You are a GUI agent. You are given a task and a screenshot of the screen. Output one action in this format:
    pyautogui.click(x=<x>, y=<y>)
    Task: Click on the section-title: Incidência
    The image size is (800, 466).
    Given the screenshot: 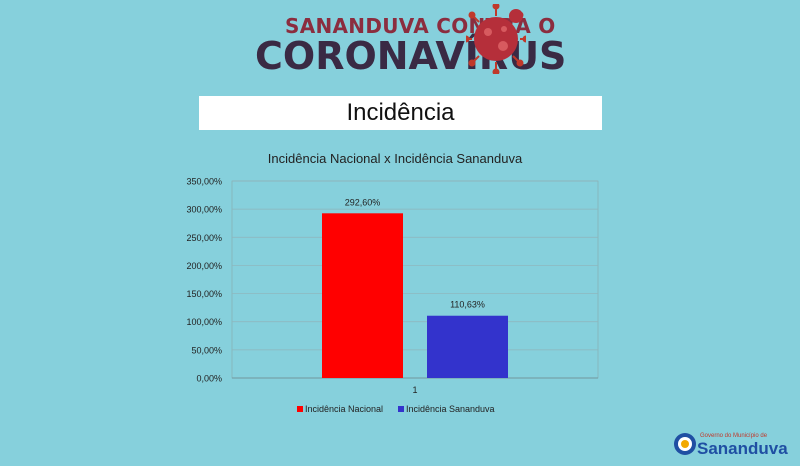 What is the action you would take?
    pyautogui.click(x=400, y=112)
    